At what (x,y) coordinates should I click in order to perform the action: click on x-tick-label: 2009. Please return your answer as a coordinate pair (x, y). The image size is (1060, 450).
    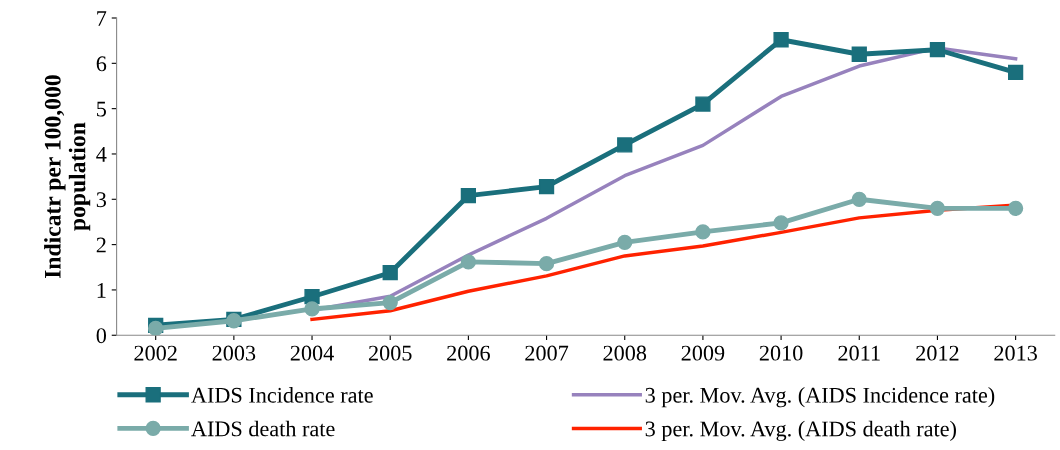
    Looking at the image, I should click on (703, 353).